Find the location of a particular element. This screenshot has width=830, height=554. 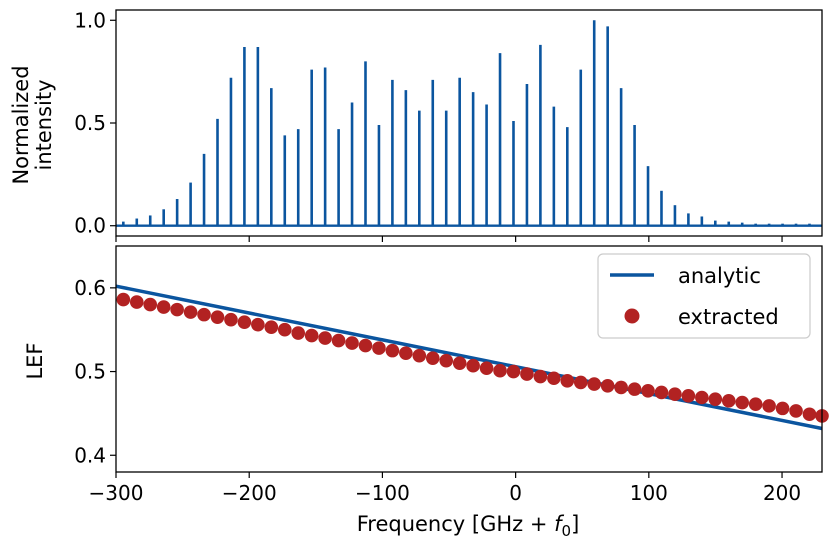

bottom-y-tick-label-0: 0.4 is located at coordinates (90, 455).